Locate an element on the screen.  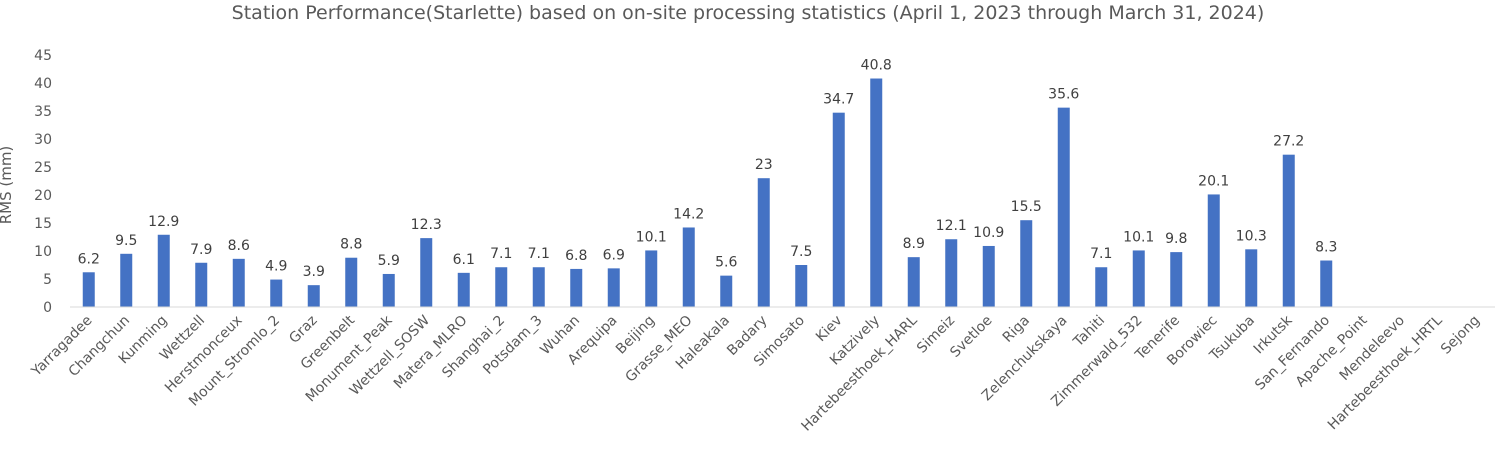
data-label: 5.9 is located at coordinates (389, 261).